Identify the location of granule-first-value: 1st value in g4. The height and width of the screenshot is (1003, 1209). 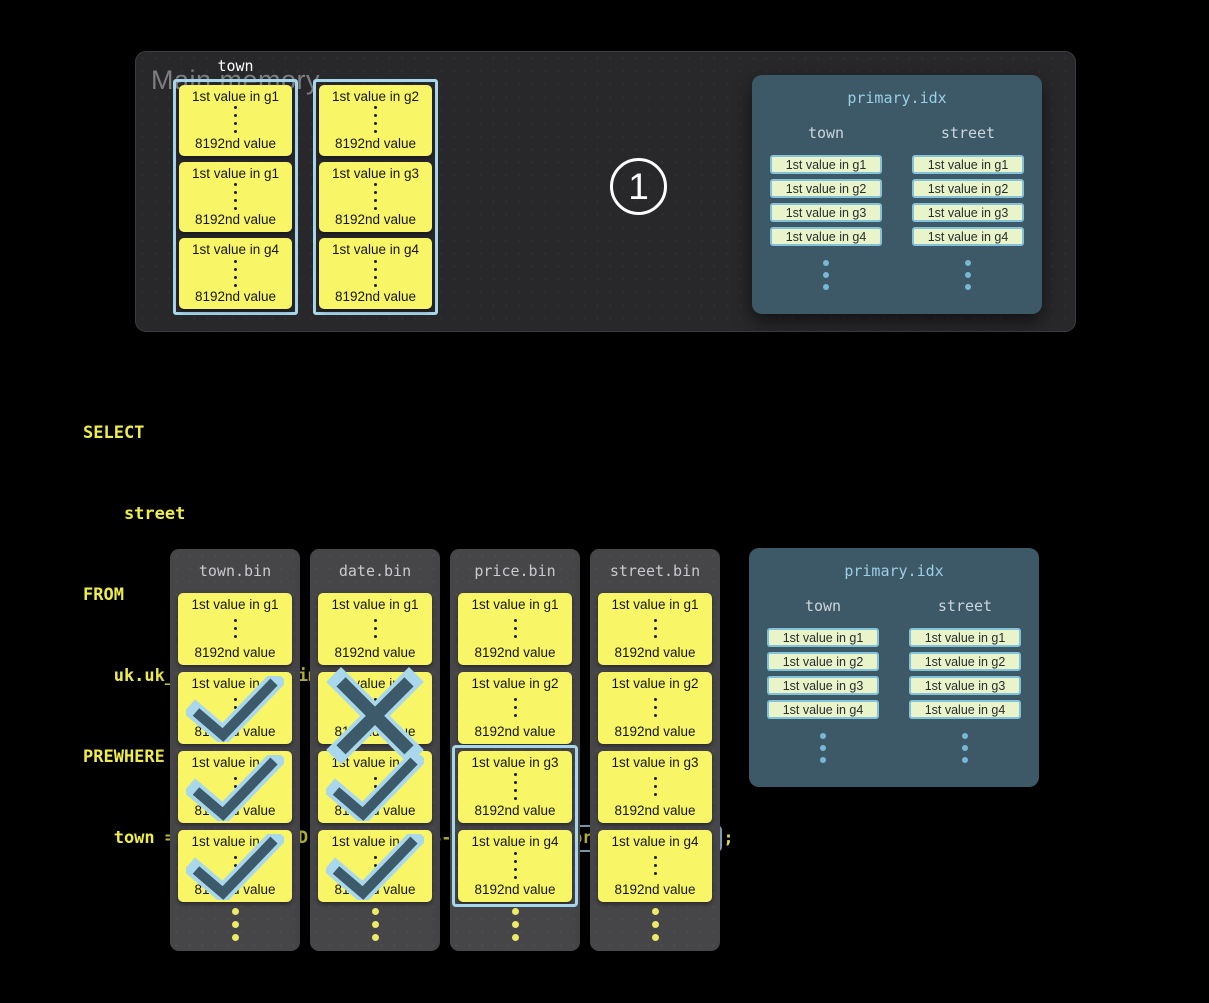
(375, 841).